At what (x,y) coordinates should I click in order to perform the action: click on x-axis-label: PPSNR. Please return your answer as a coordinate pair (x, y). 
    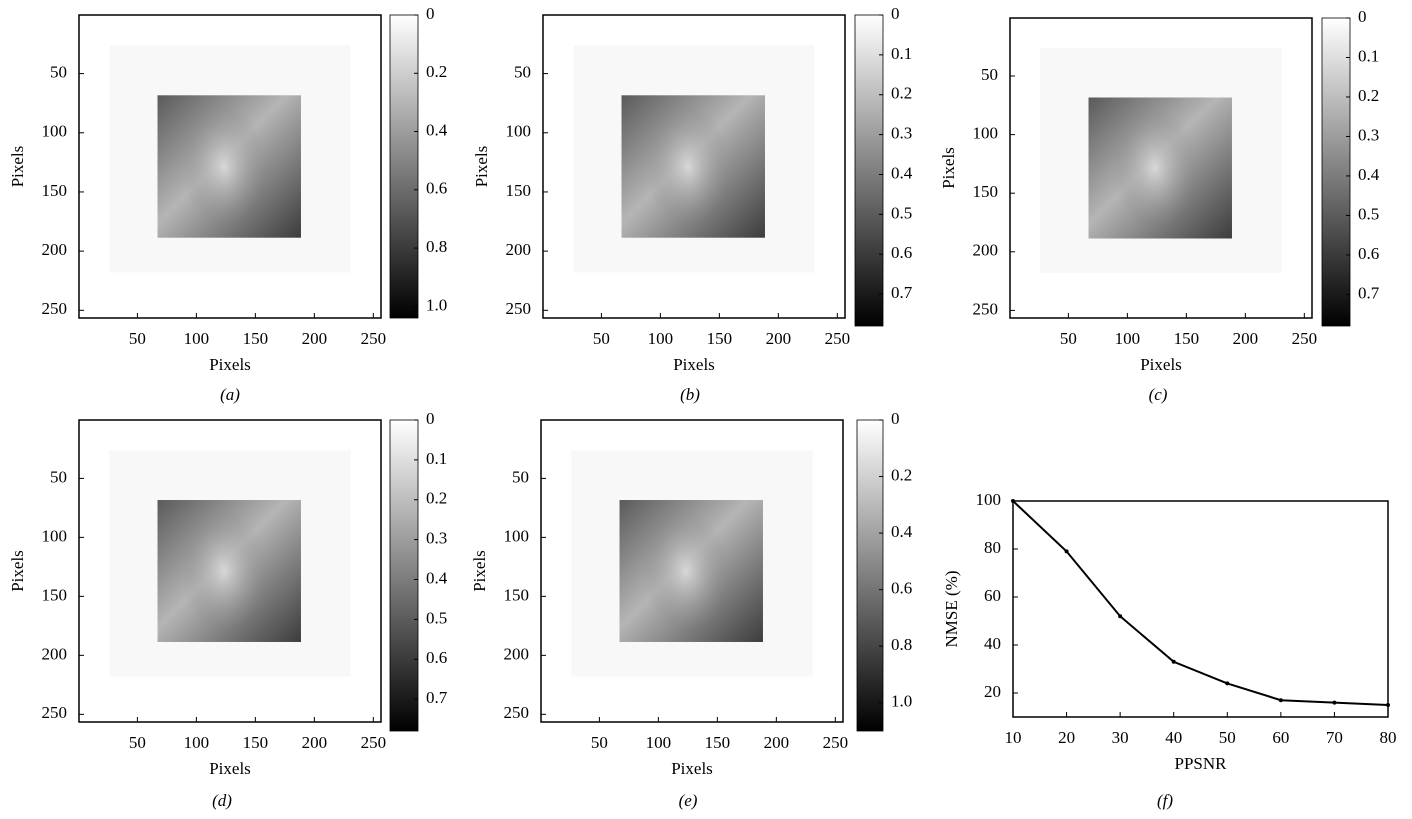
    Looking at the image, I should click on (1201, 763).